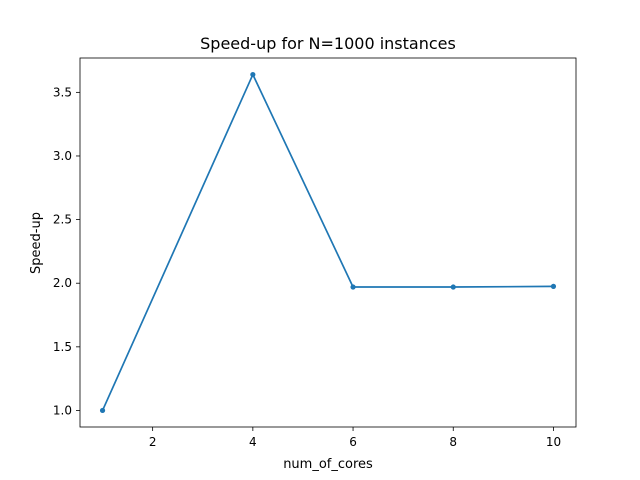  Describe the element at coordinates (553, 442) in the screenshot. I see `x-tick-label: 10` at that location.